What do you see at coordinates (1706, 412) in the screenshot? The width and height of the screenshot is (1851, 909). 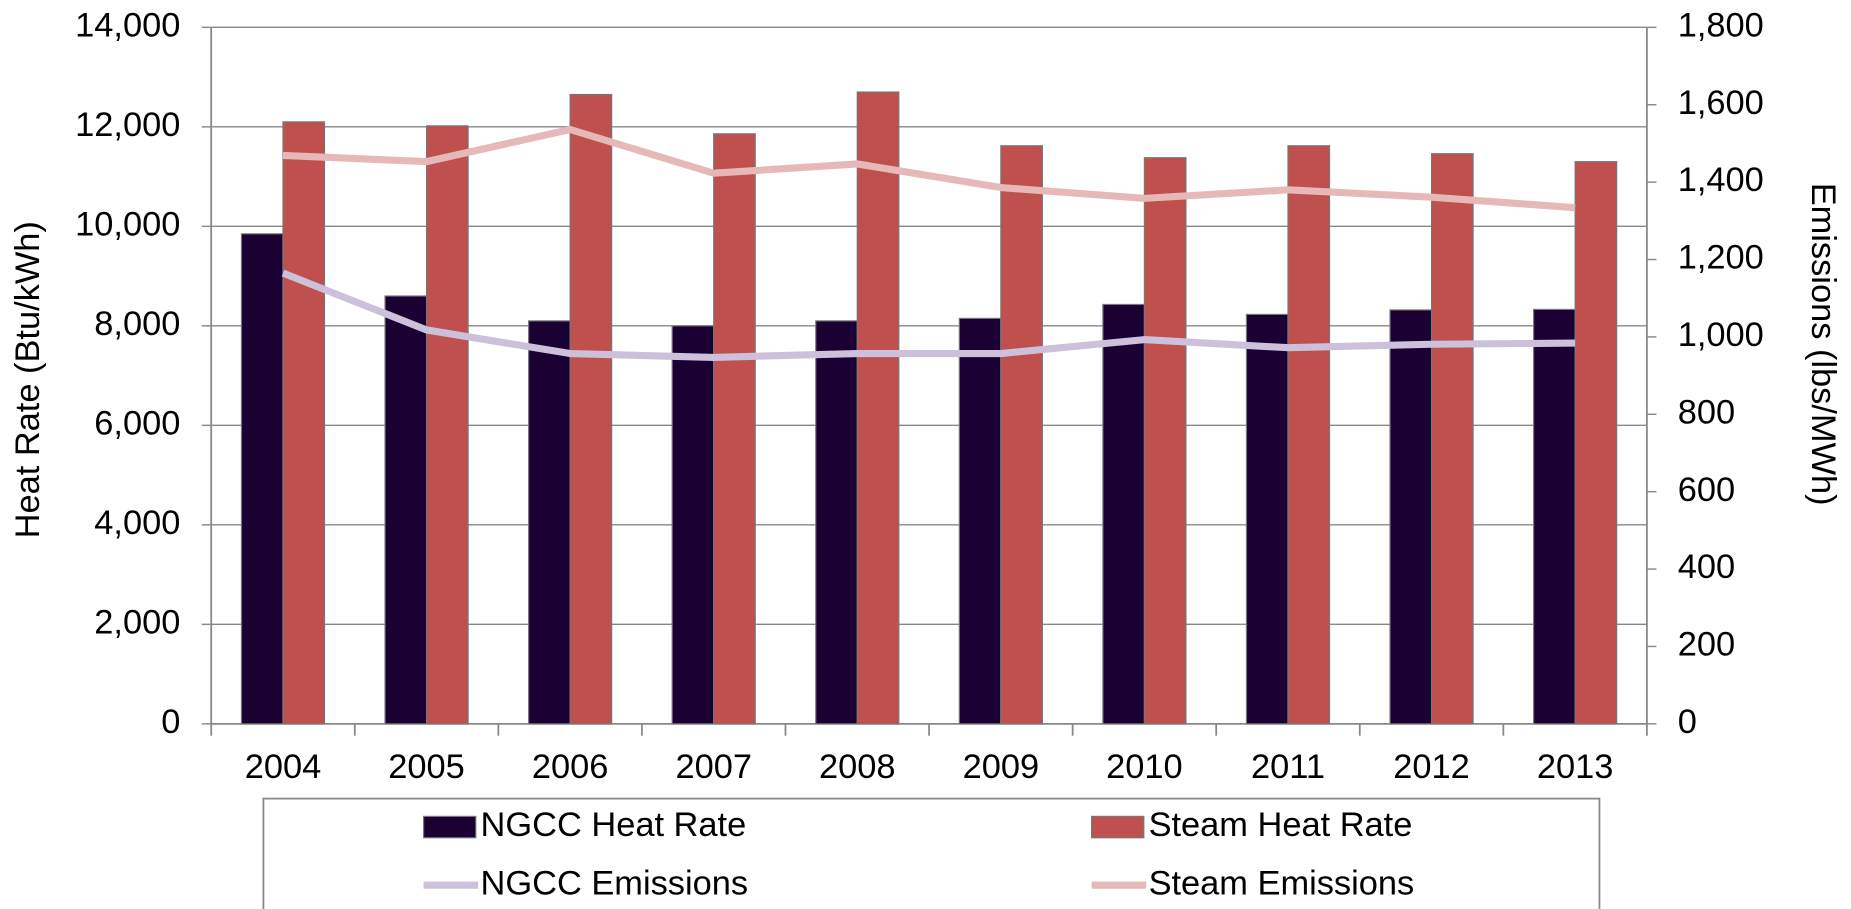 I see `y2-tick-label: 800` at bounding box center [1706, 412].